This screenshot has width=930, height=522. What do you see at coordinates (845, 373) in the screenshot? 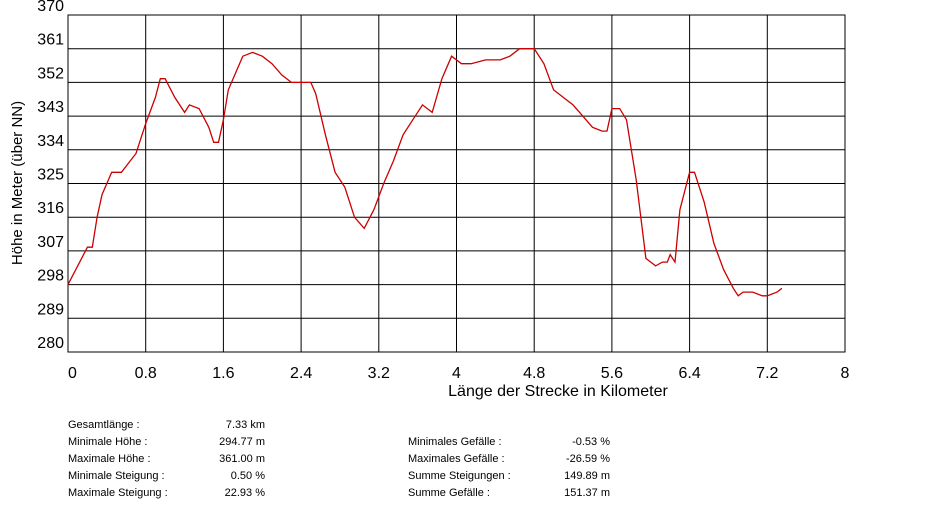
I see `x-tick-label: 8` at bounding box center [845, 373].